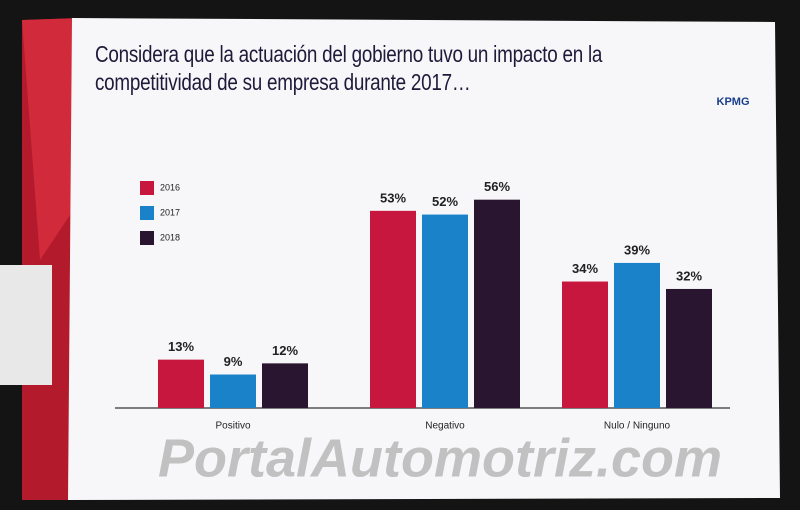 Image resolution: width=800 pixels, height=510 pixels. Describe the element at coordinates (285, 350) in the screenshot. I see `data-label: 12%` at that location.